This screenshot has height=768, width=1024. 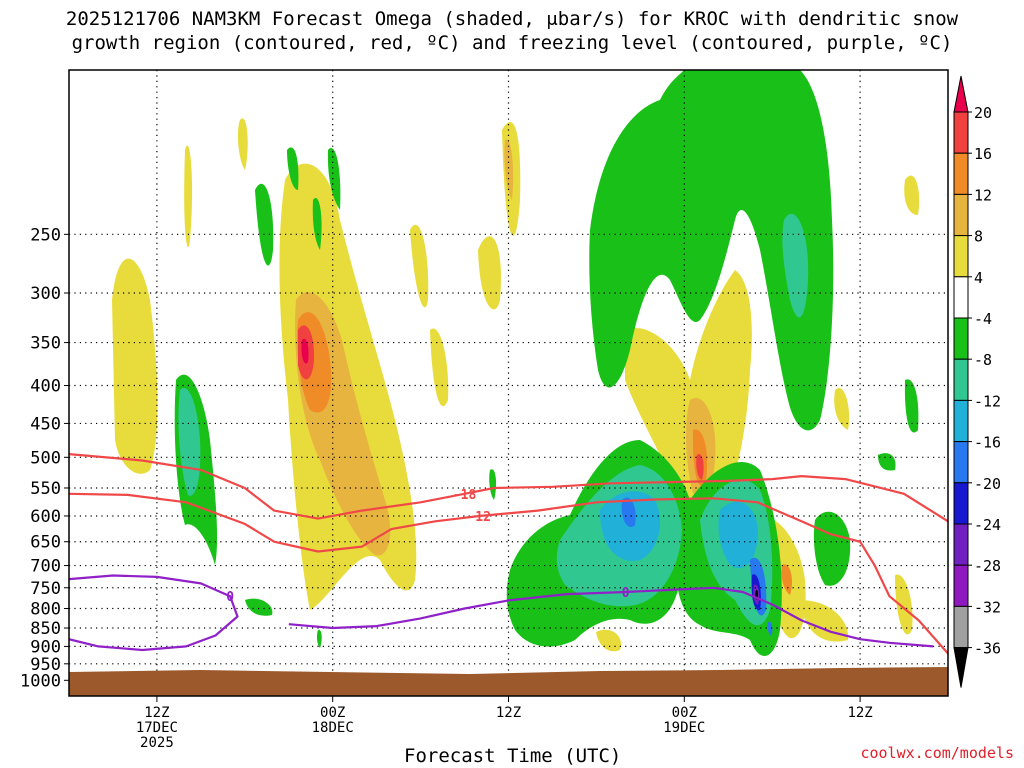 What do you see at coordinates (157, 743) in the screenshot?
I see `time-tick-label: 2025` at bounding box center [157, 743].